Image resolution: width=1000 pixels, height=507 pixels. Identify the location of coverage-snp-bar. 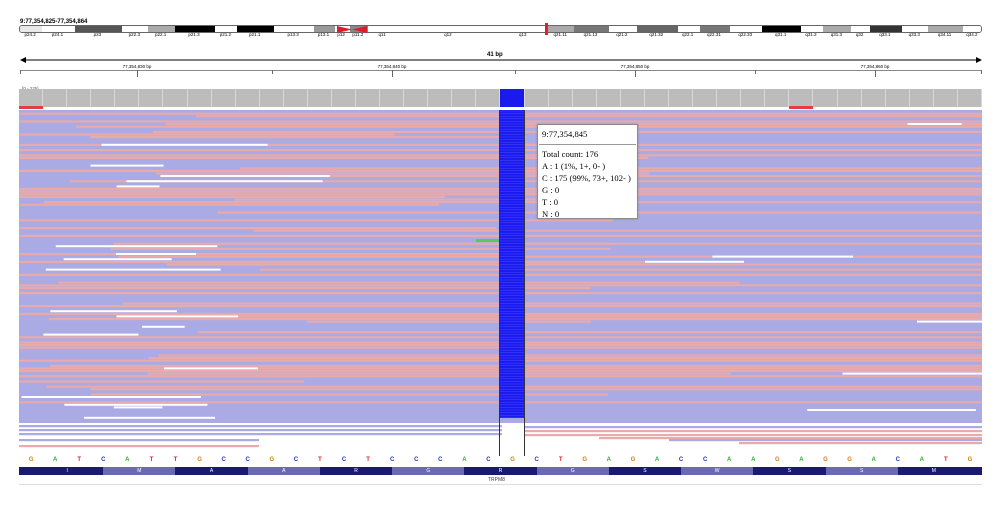
(512, 98).